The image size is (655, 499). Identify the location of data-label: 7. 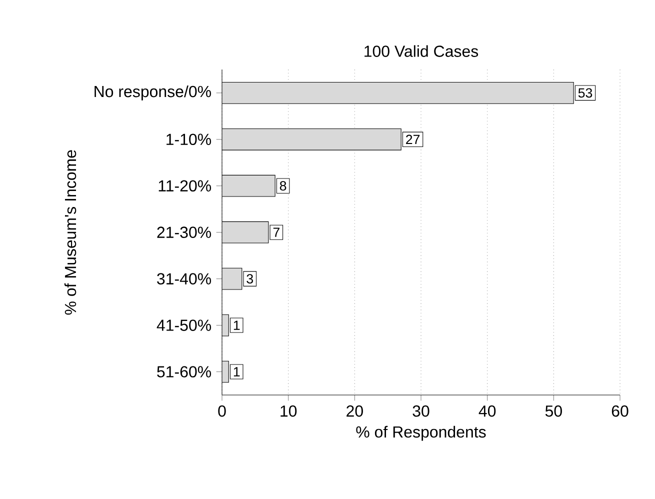
(276, 232).